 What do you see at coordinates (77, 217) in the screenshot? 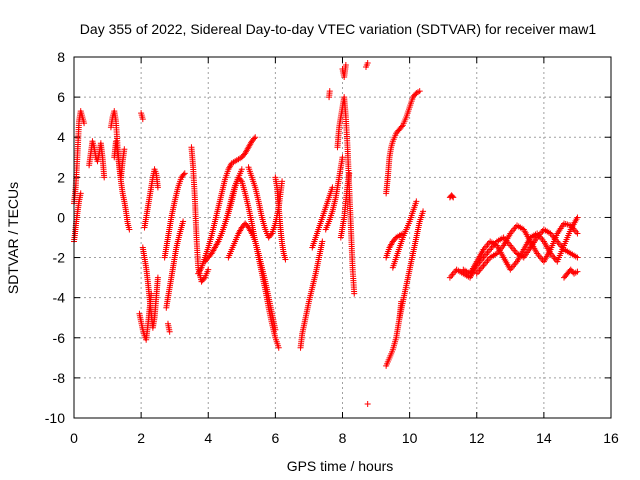
I see `series-arc-b` at bounding box center [77, 217].